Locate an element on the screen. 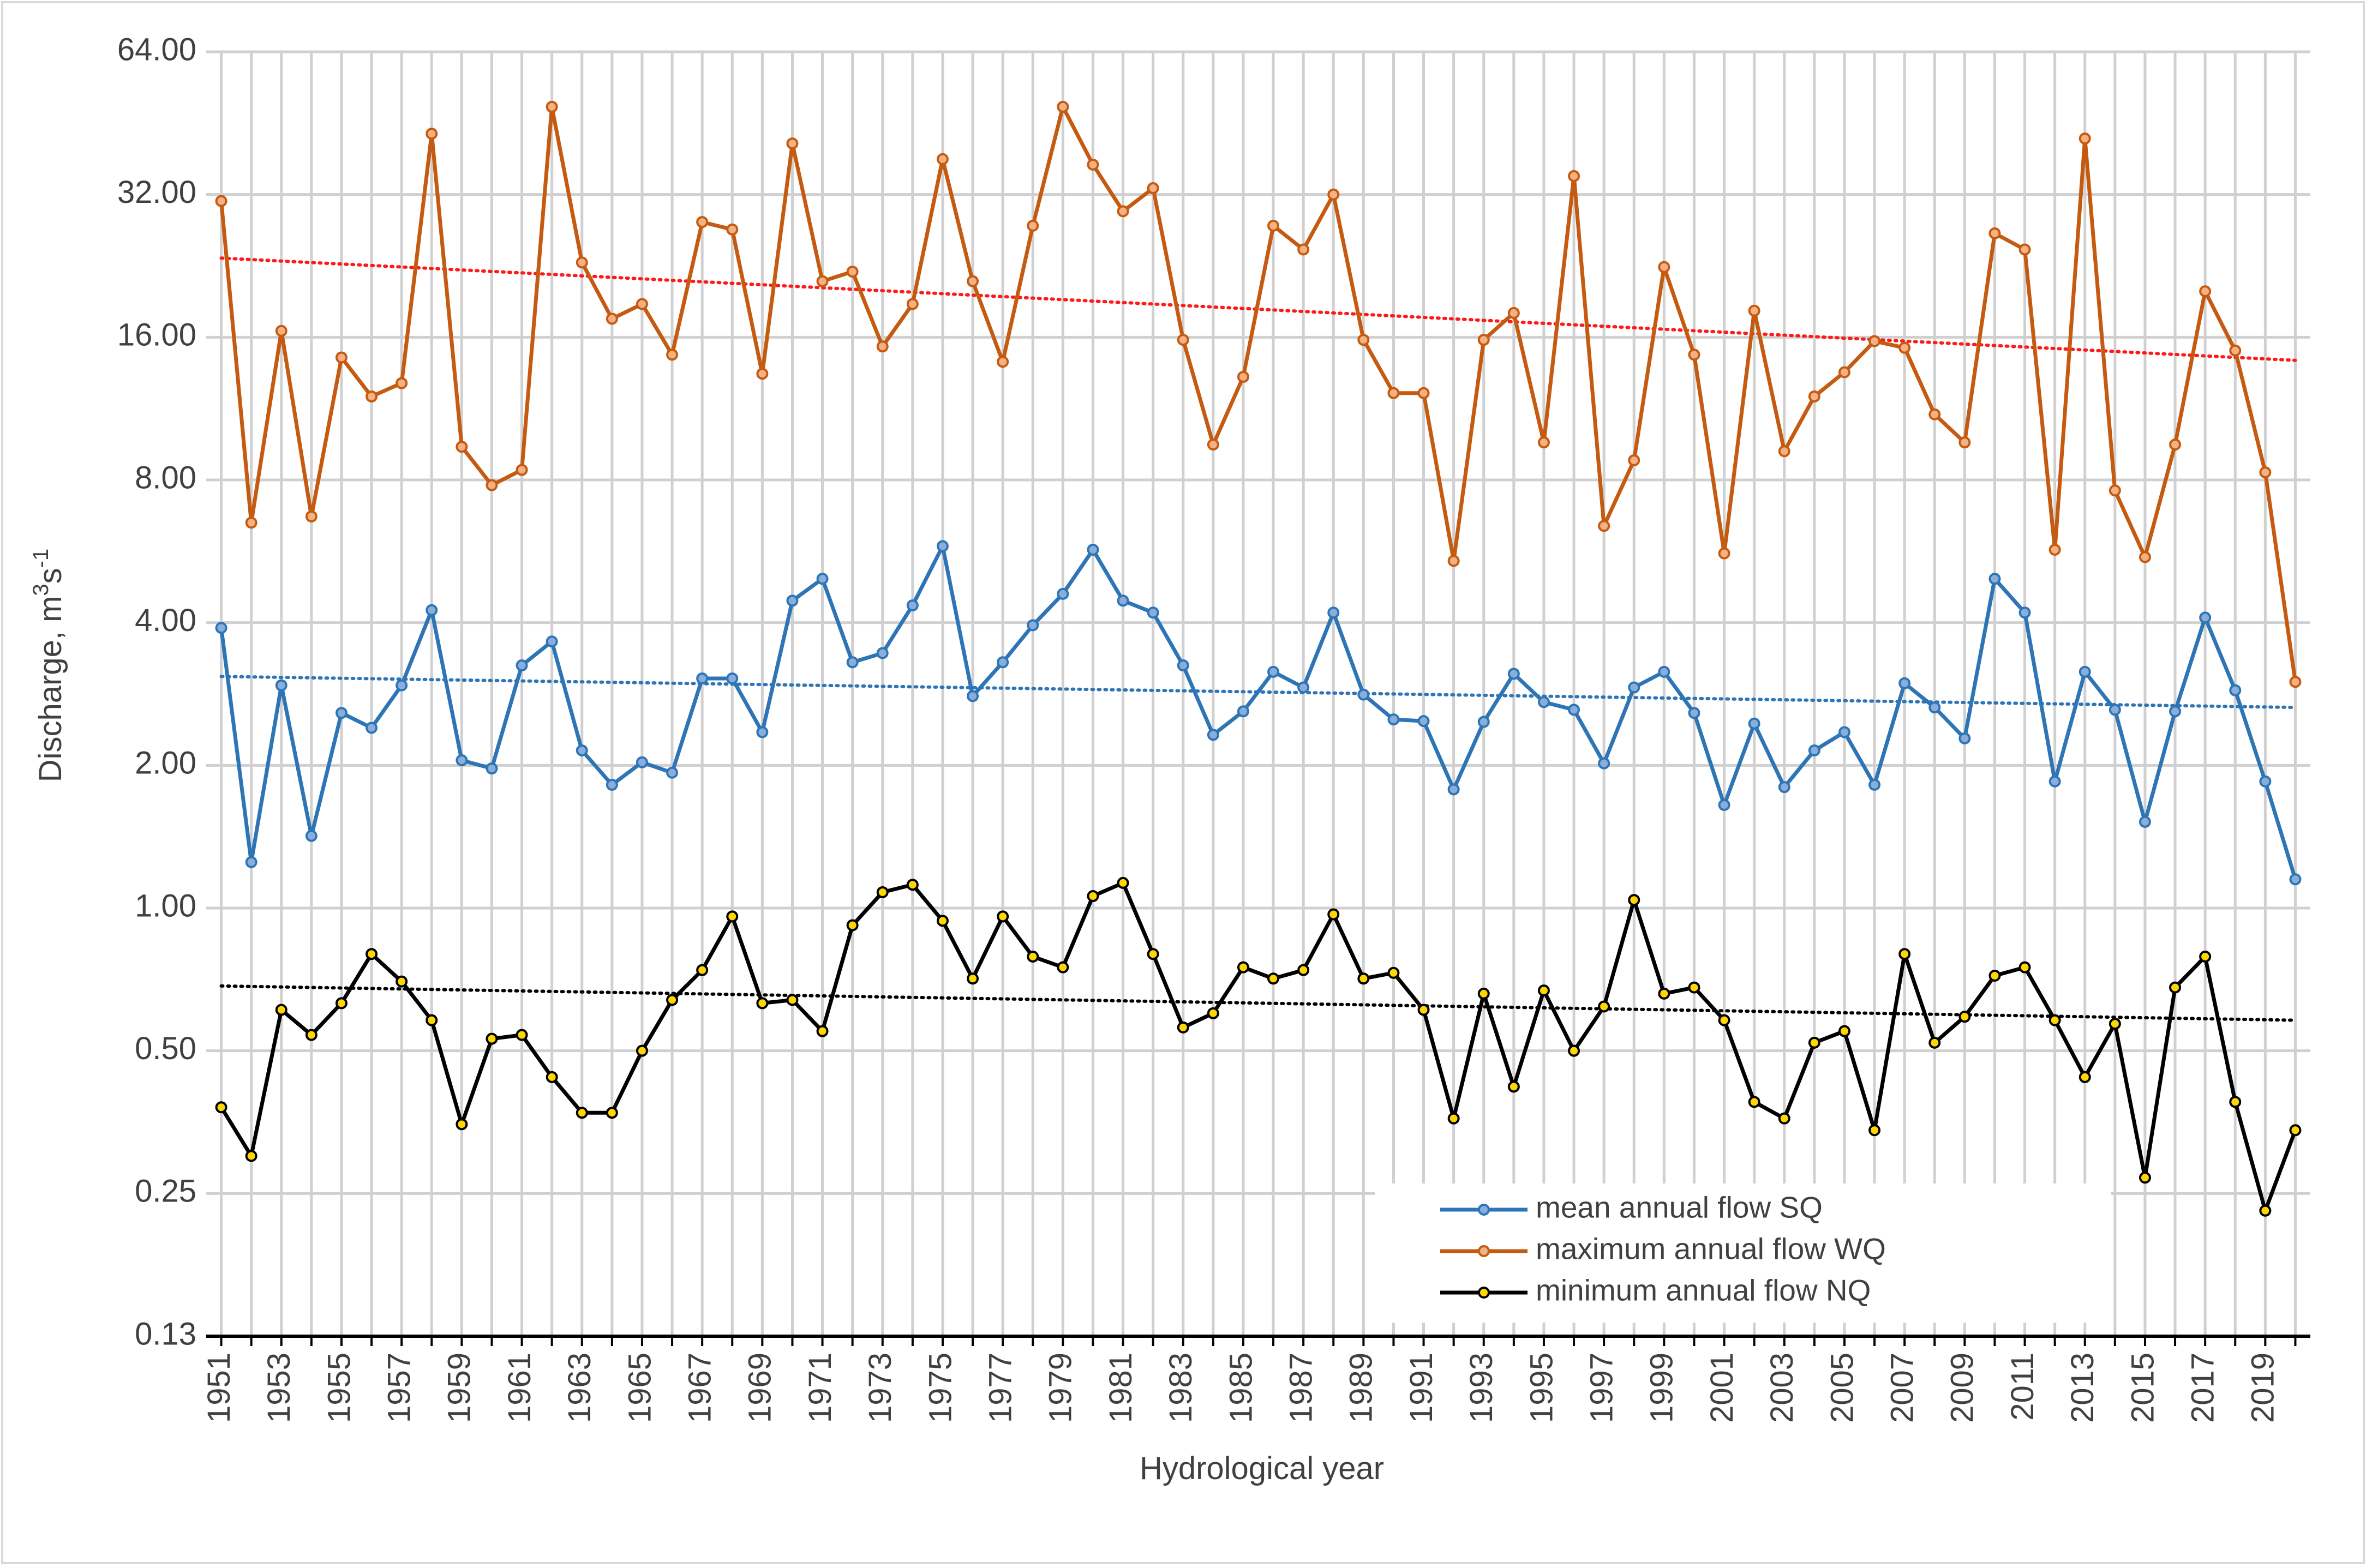  y-tick-label: 64.00 is located at coordinates (156, 50).